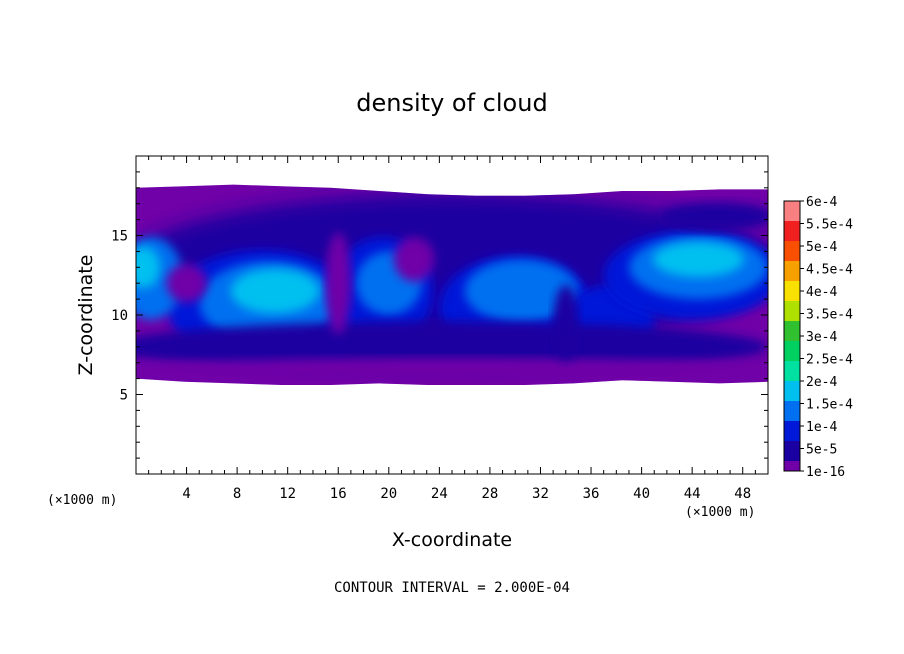 The height and width of the screenshot is (654, 904). What do you see at coordinates (489, 494) in the screenshot?
I see `x-tick-label: 28` at bounding box center [489, 494].